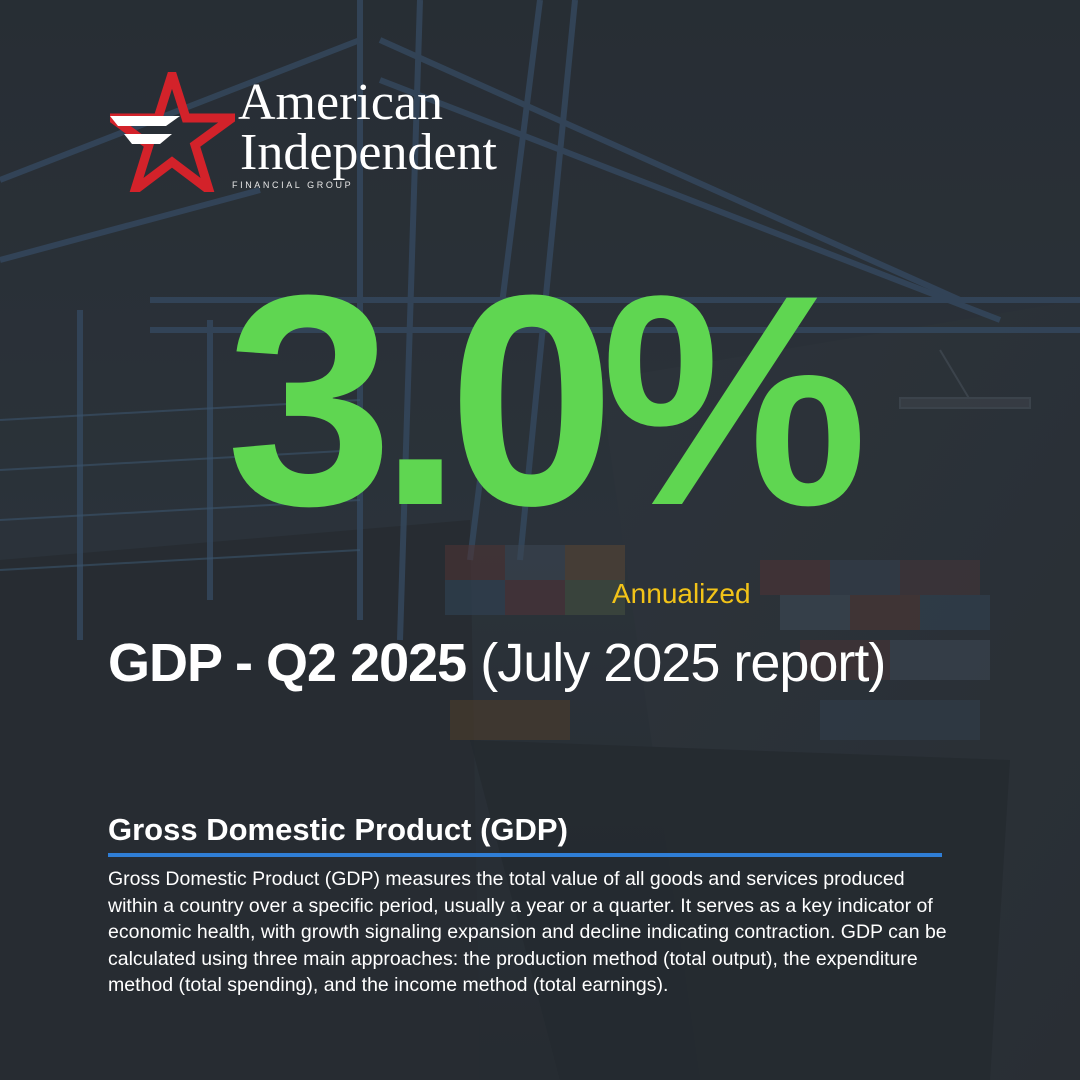 The height and width of the screenshot is (1080, 1080). Describe the element at coordinates (681, 593) in the screenshot. I see `annualized-label: Annualized` at that location.